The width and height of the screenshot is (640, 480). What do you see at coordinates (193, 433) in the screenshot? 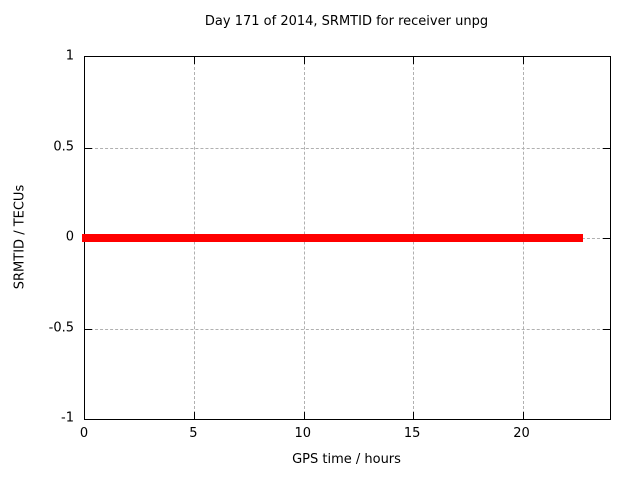
I see `x-tick-label: 5` at bounding box center [193, 433].